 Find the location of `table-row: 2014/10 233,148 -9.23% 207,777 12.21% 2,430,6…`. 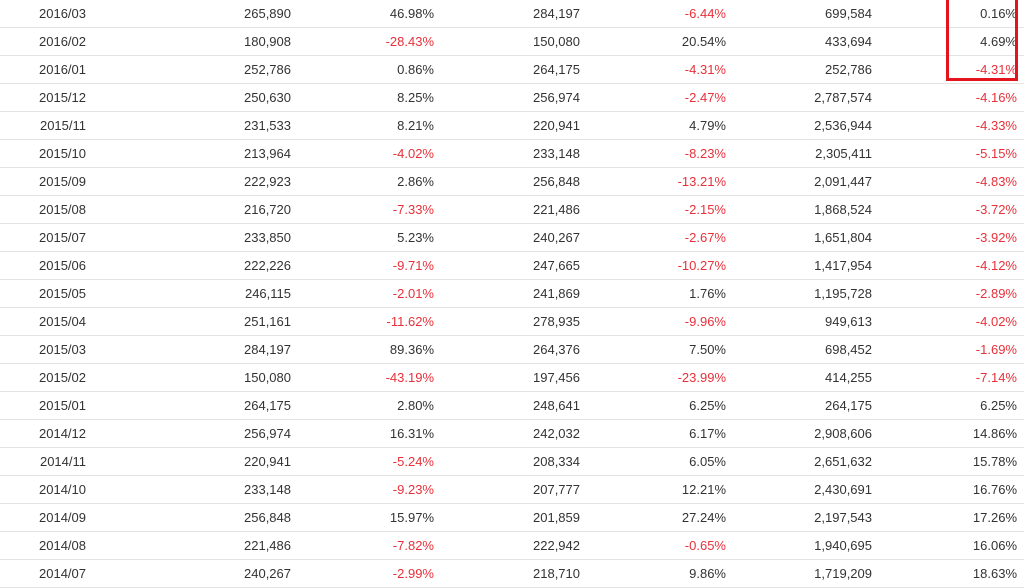

table-row: 2014/10 233,148 -9.23% 207,777 12.21% 2,430,6… is located at coordinates (512, 489).